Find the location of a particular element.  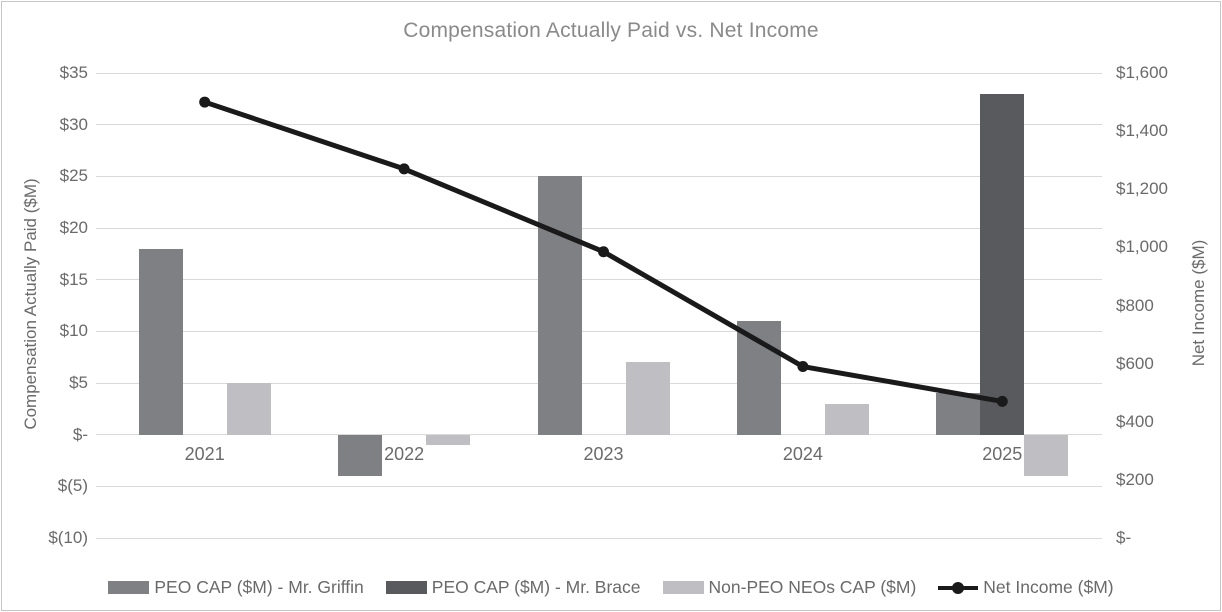

legend-label: Non-PEO NEOs CAP ($M) is located at coordinates (812, 587).